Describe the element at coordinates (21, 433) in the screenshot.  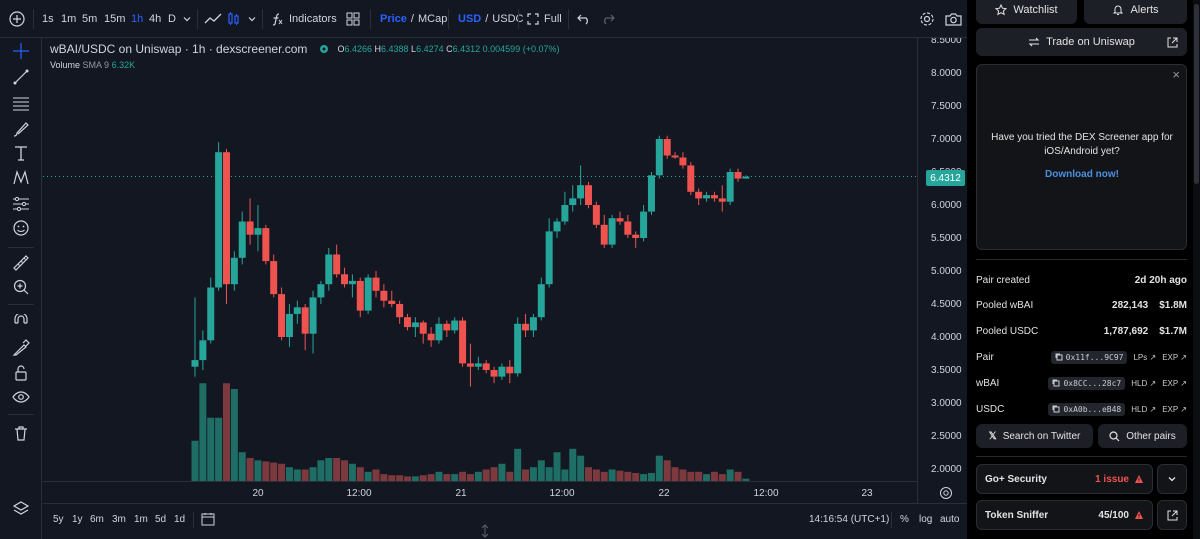
I see `trash-icon` at that location.